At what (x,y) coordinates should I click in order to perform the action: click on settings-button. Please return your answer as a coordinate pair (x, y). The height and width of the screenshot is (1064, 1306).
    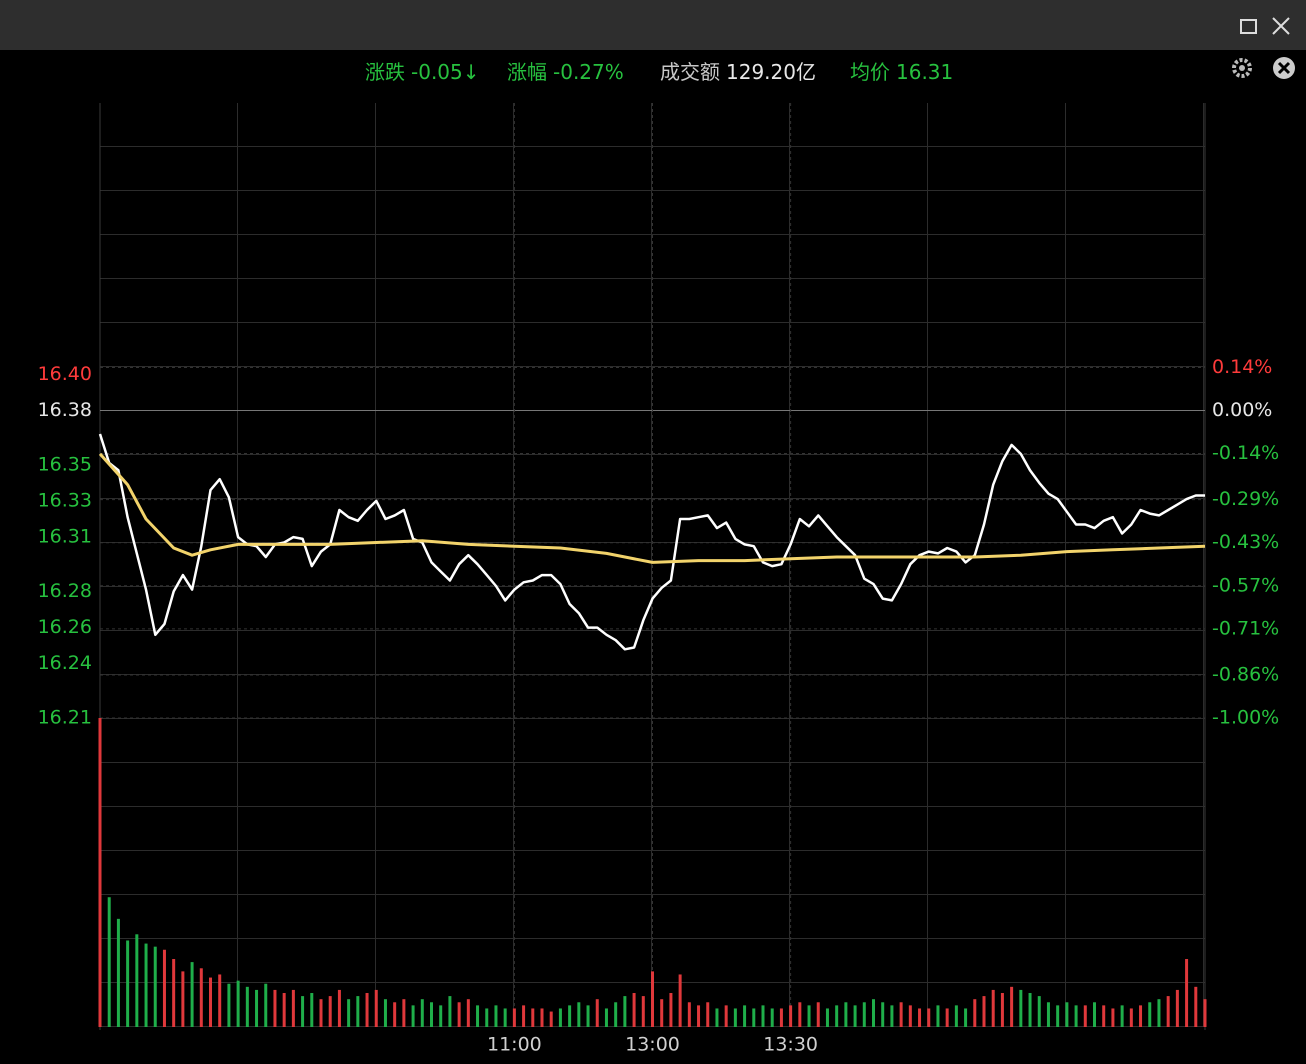
    Looking at the image, I should click on (1242, 68).